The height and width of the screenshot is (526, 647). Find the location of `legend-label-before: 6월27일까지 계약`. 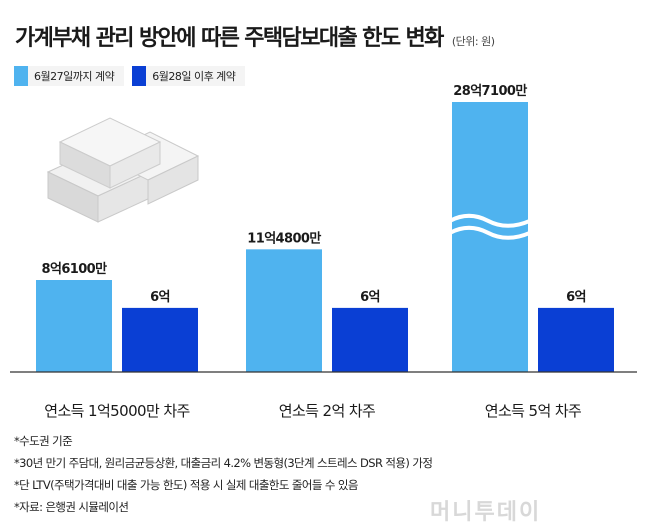

legend-label-before: 6월27일까지 계약 is located at coordinates (74, 76).